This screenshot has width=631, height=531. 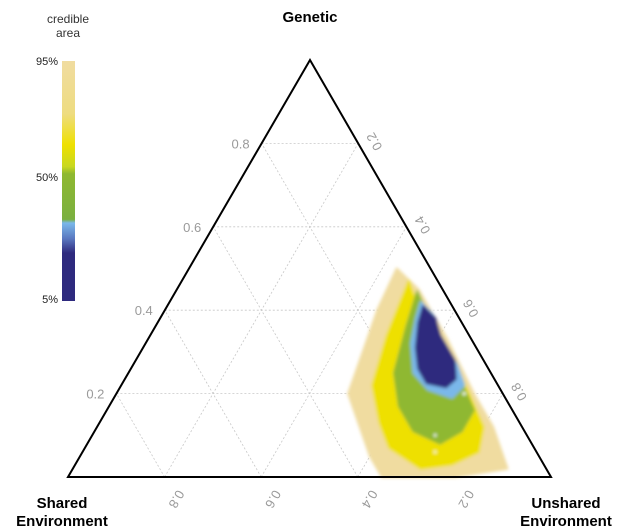 I want to click on grid-line-unshared-0.4, so click(x=333, y=352).